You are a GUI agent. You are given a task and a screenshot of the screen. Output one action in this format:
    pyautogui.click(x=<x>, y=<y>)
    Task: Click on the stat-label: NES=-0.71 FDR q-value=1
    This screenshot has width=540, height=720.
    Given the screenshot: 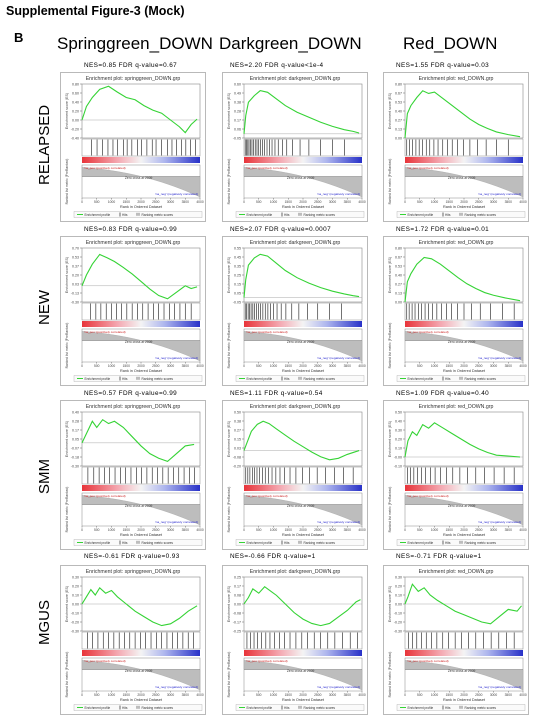 What is the action you would take?
    pyautogui.click(x=439, y=556)
    